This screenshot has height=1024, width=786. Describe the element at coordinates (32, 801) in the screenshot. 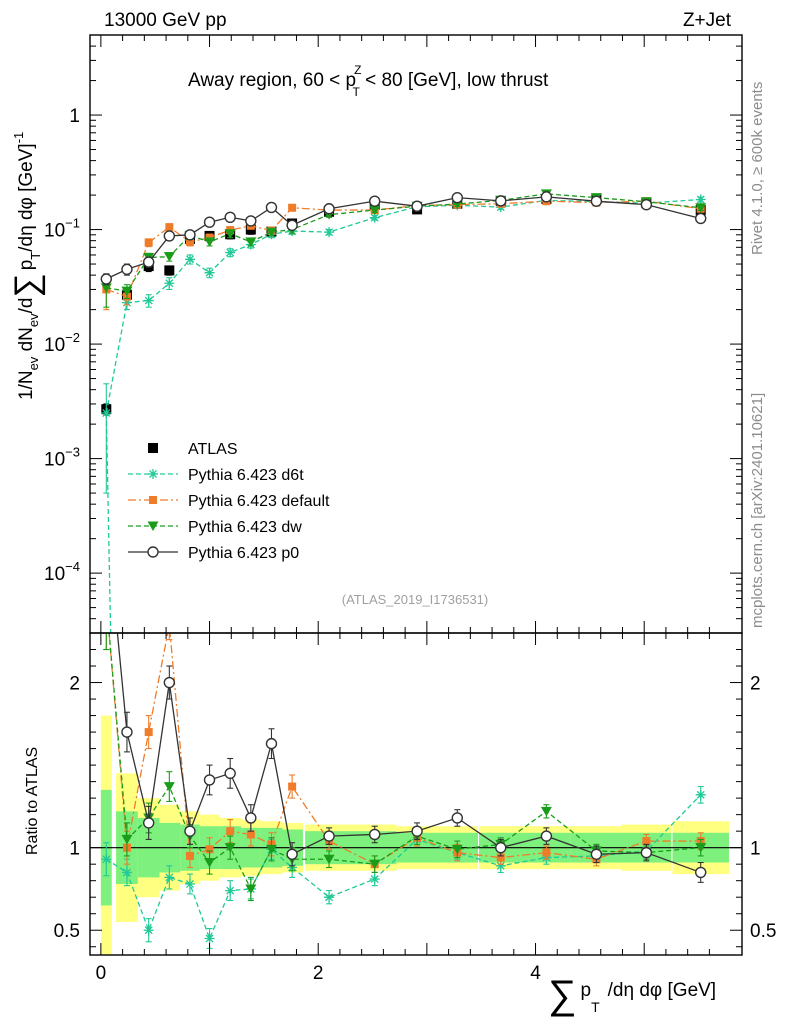

I see `y-axis-label-ratio: Ratio to ATLAS` at that location.